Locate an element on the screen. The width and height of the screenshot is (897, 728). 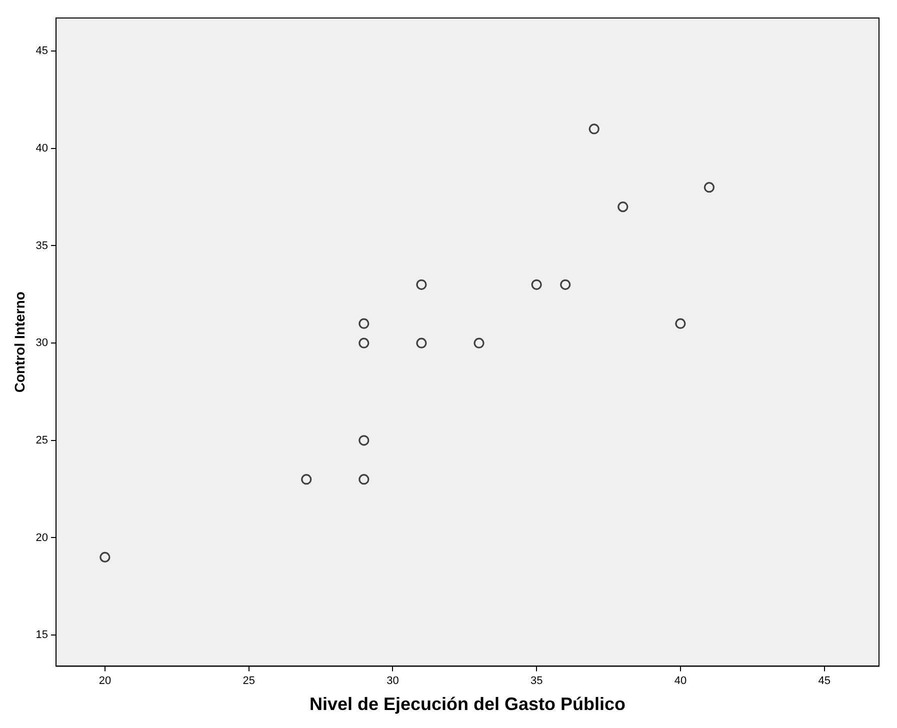
y-tick-label: 15 is located at coordinates (42, 635).